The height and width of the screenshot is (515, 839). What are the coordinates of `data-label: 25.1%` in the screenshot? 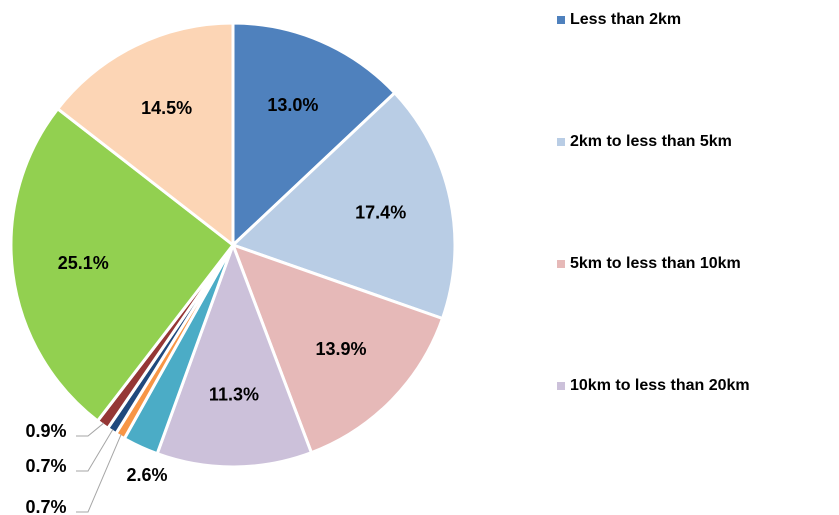 It's located at (83, 263).